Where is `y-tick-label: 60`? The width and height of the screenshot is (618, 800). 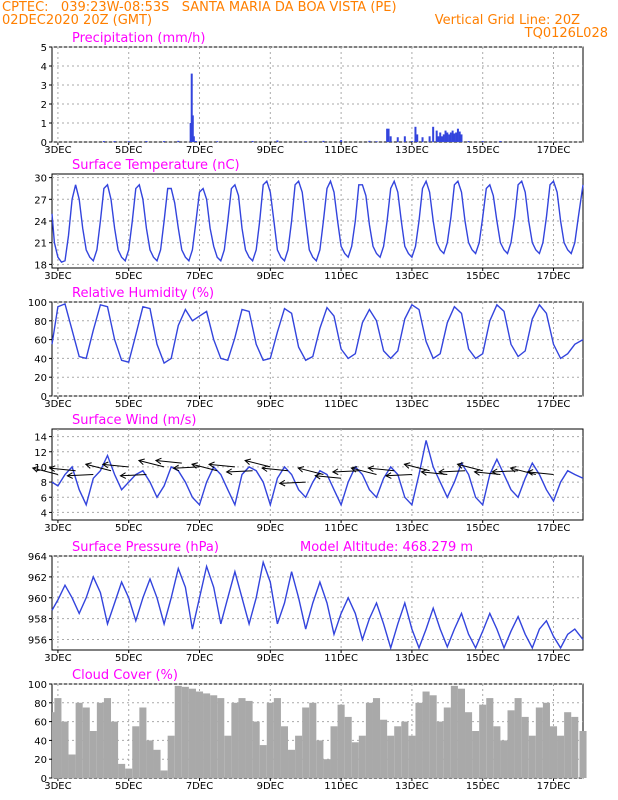 y-tick-label: 60 is located at coordinates (40, 723).